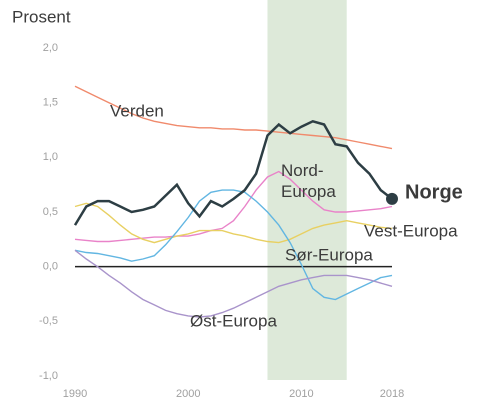  Describe the element at coordinates (392, 198) in the screenshot. I see `end-dot` at that location.